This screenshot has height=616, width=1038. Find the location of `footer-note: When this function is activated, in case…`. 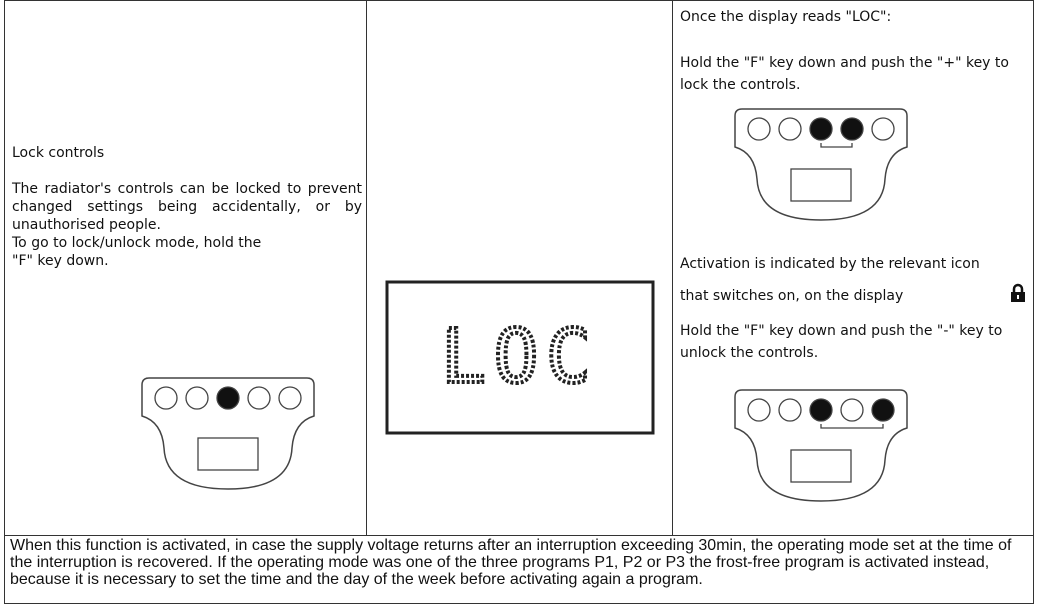

footer-note: When this function is activated, in case… is located at coordinates (511, 562).